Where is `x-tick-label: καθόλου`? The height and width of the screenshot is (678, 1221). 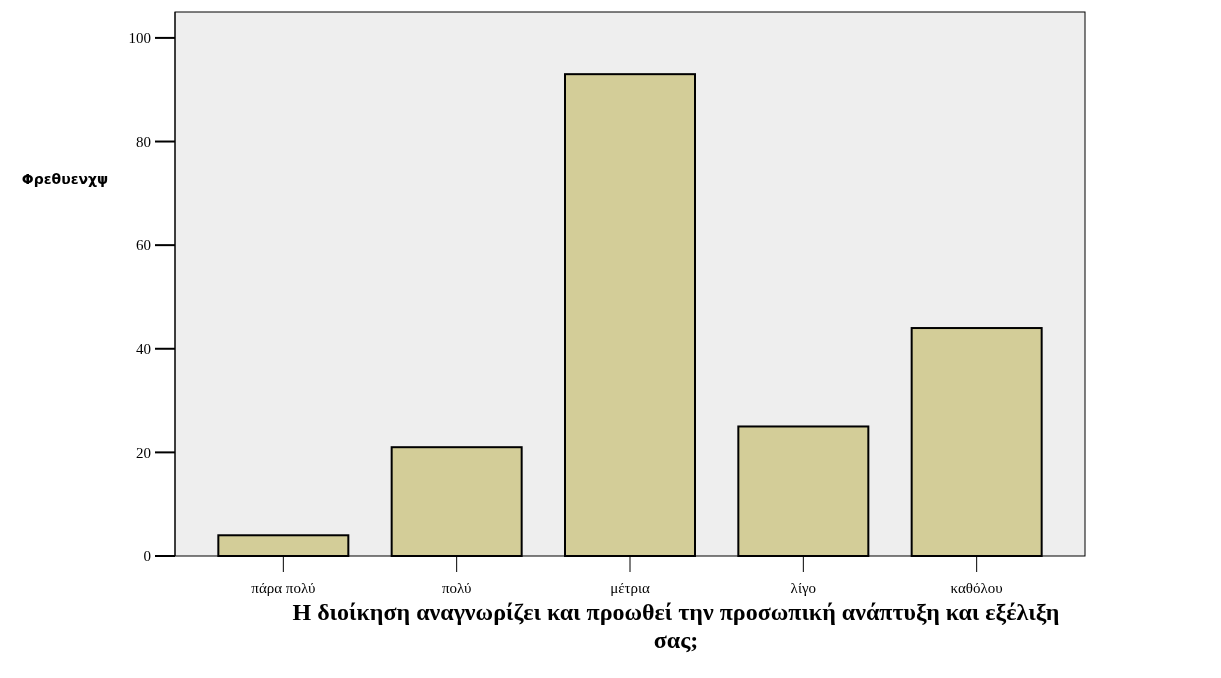 x-tick-label: καθόλου is located at coordinates (976, 588).